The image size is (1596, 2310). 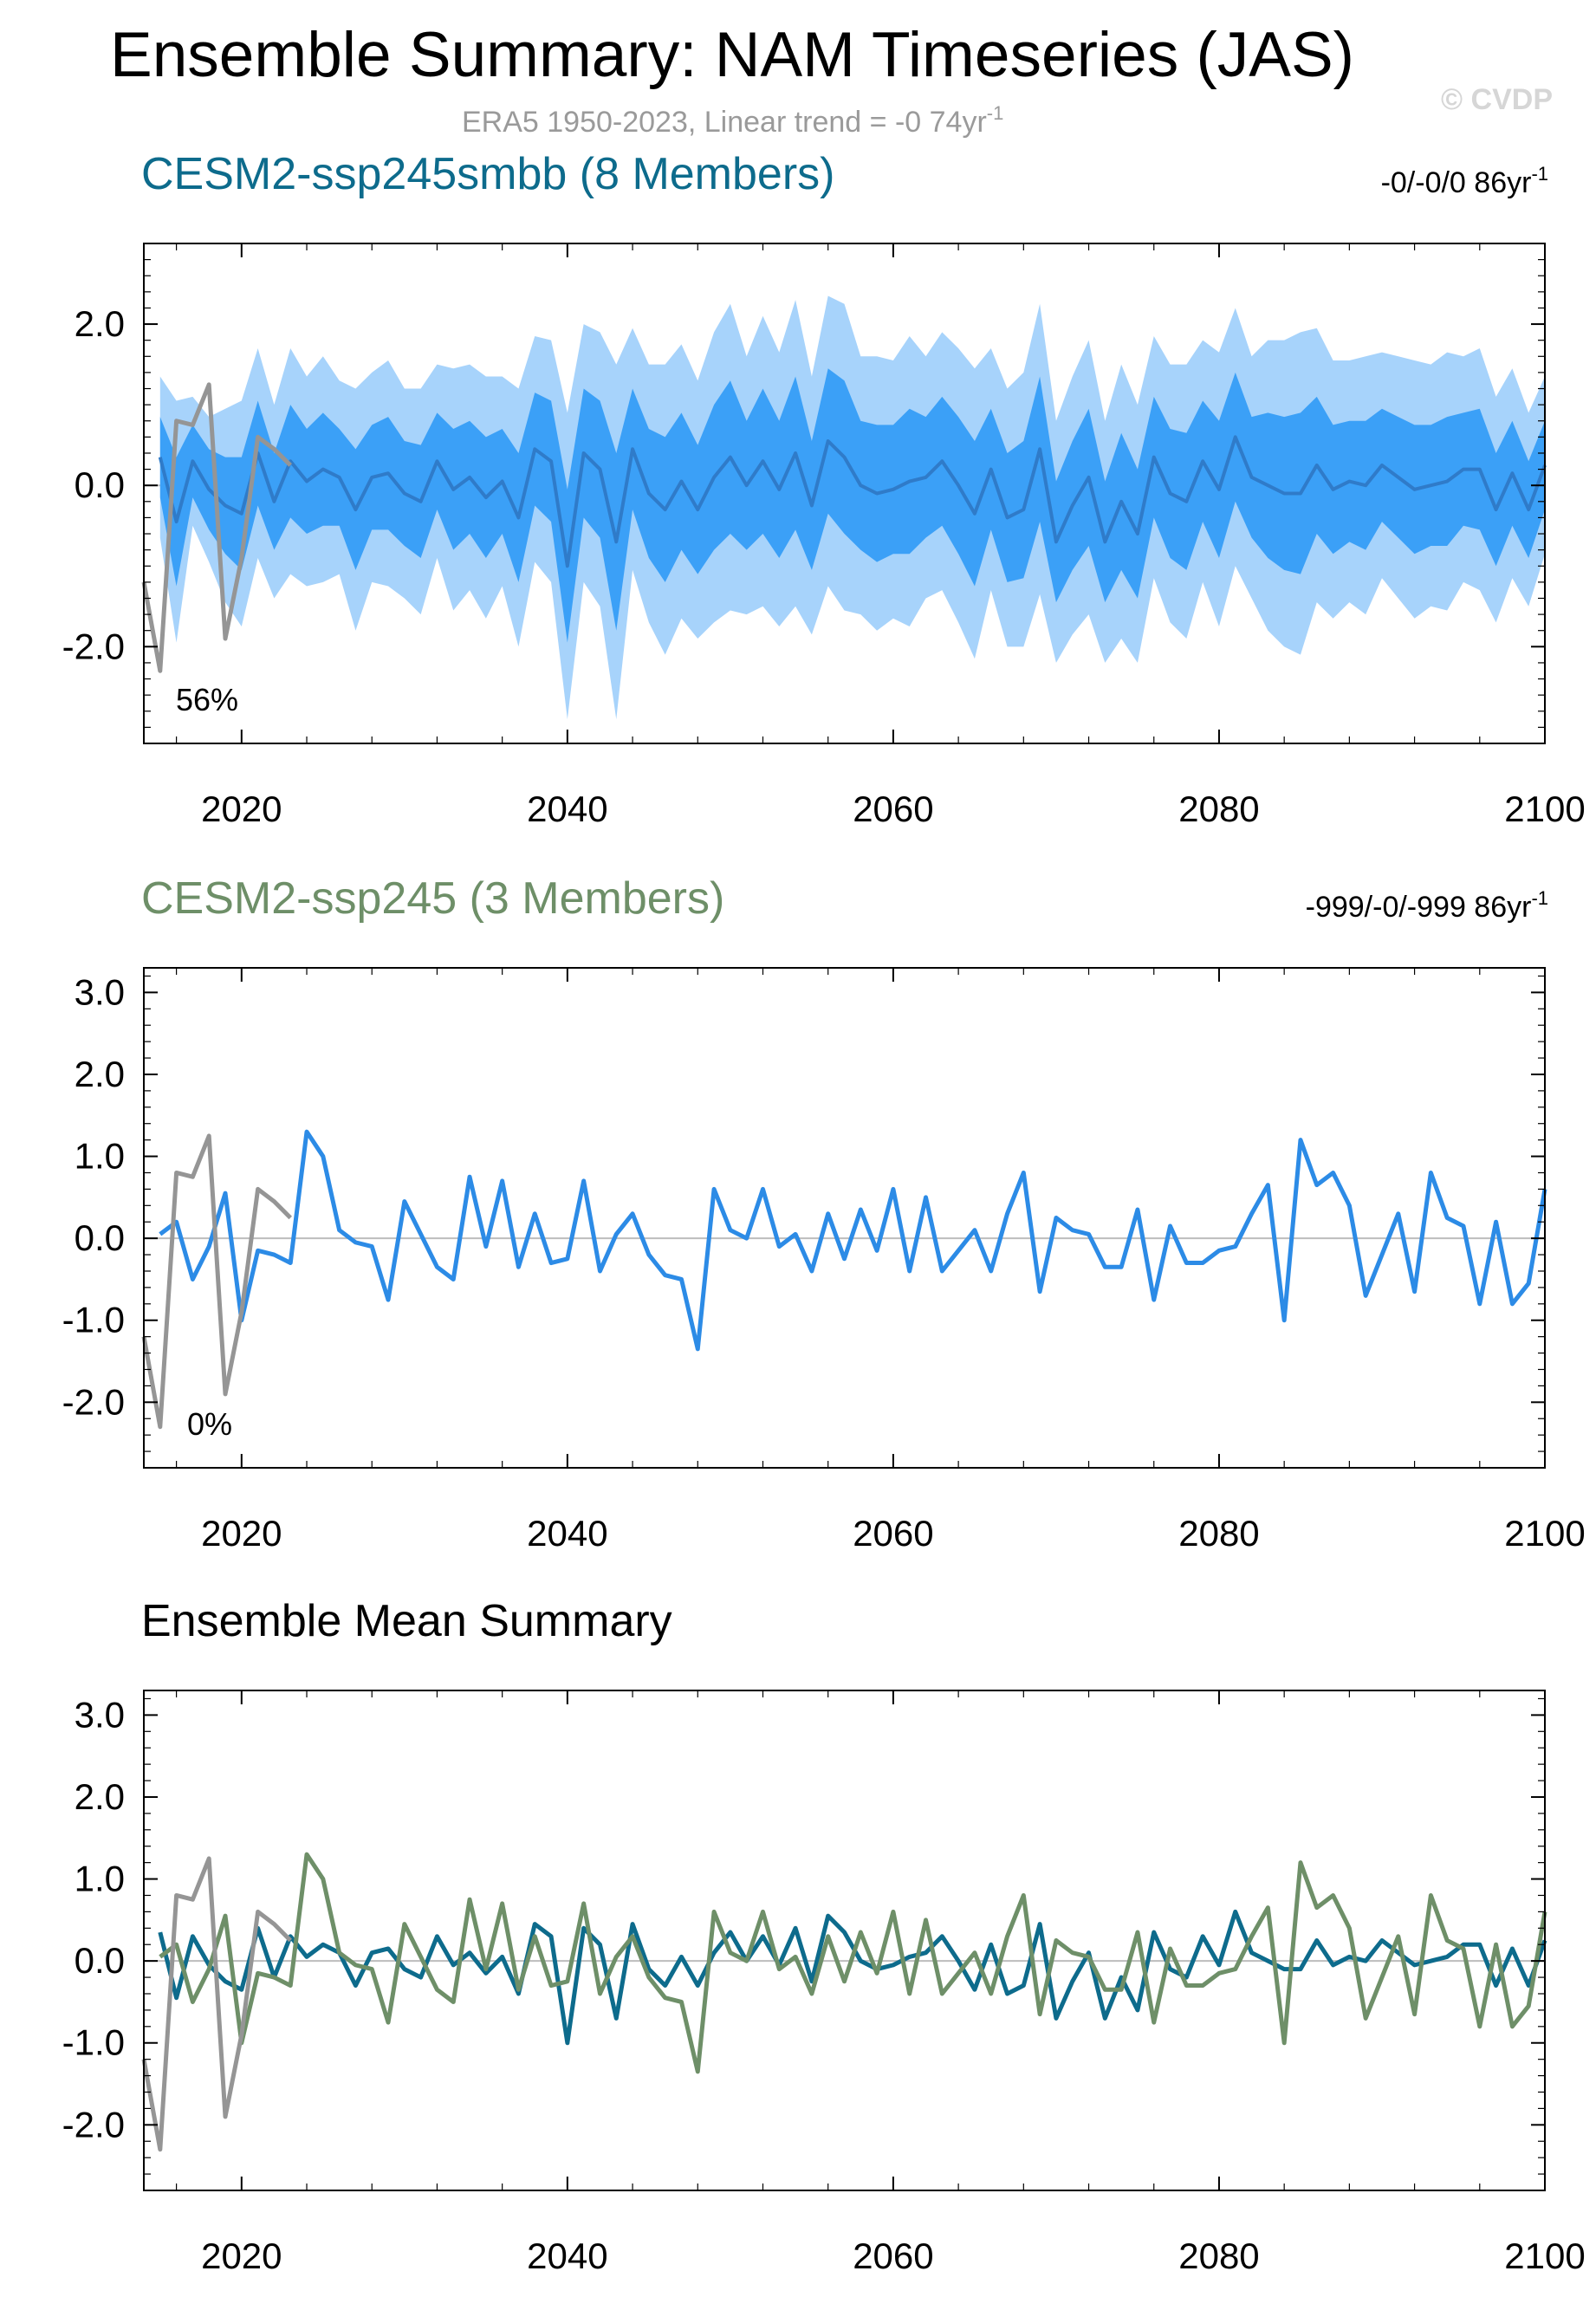 What do you see at coordinates (995, 113) in the screenshot?
I see `subtitle-superscript: -1` at bounding box center [995, 113].